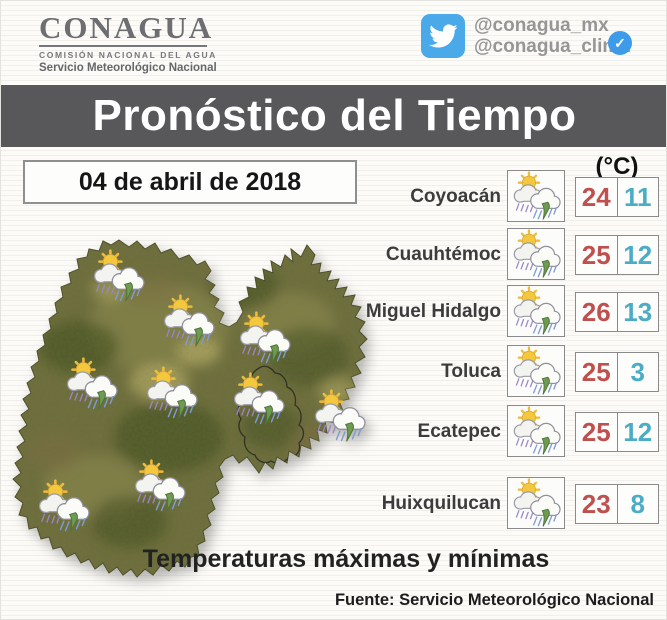  What do you see at coordinates (597, 504) in the screenshot?
I see `max-temp-value: 23` at bounding box center [597, 504].